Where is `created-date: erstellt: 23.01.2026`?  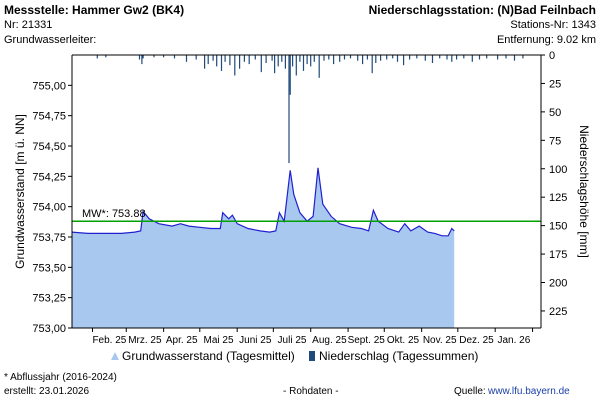 created-date: erstellt: 23.01.2026 is located at coordinates (47, 391).